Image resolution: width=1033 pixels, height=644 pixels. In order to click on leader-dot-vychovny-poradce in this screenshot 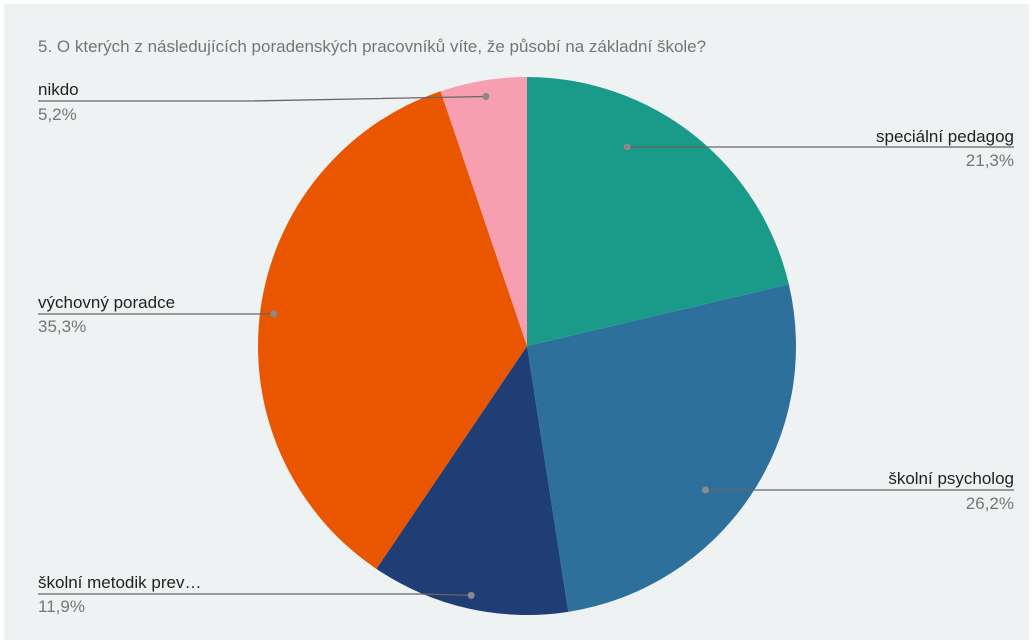, I will do `click(274, 314)`.